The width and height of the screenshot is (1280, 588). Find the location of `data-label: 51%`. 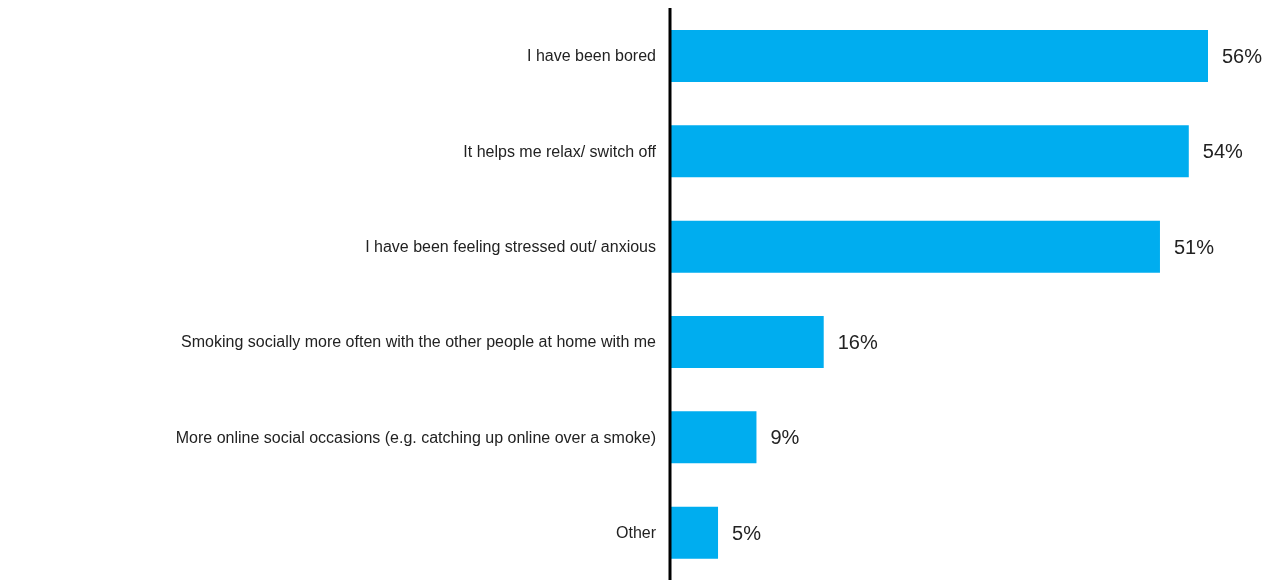

data-label: 51% is located at coordinates (1194, 246).